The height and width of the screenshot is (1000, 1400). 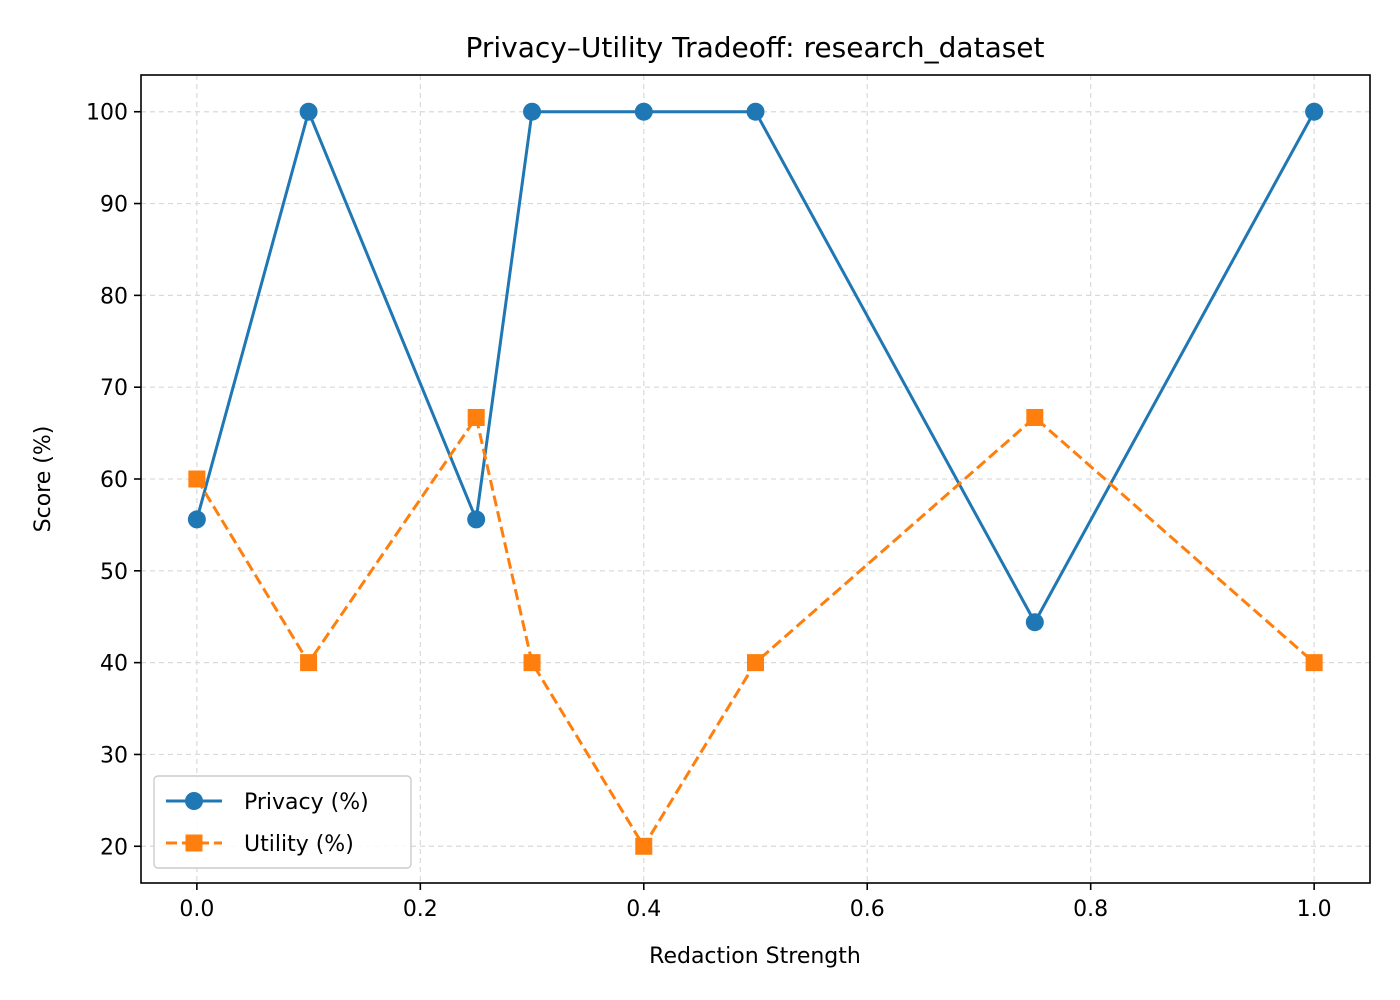 What do you see at coordinates (1314, 909) in the screenshot?
I see `x-tick-label: 1.0` at bounding box center [1314, 909].